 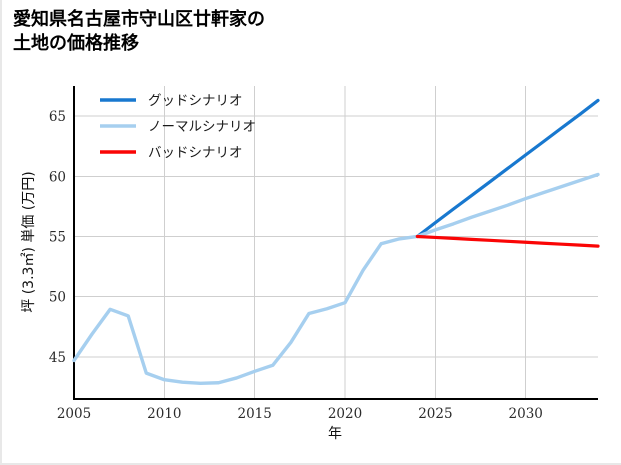 I want to click on y-axis-label: 坪 (3.3㎡) 単価 (万円), so click(x=29, y=241).